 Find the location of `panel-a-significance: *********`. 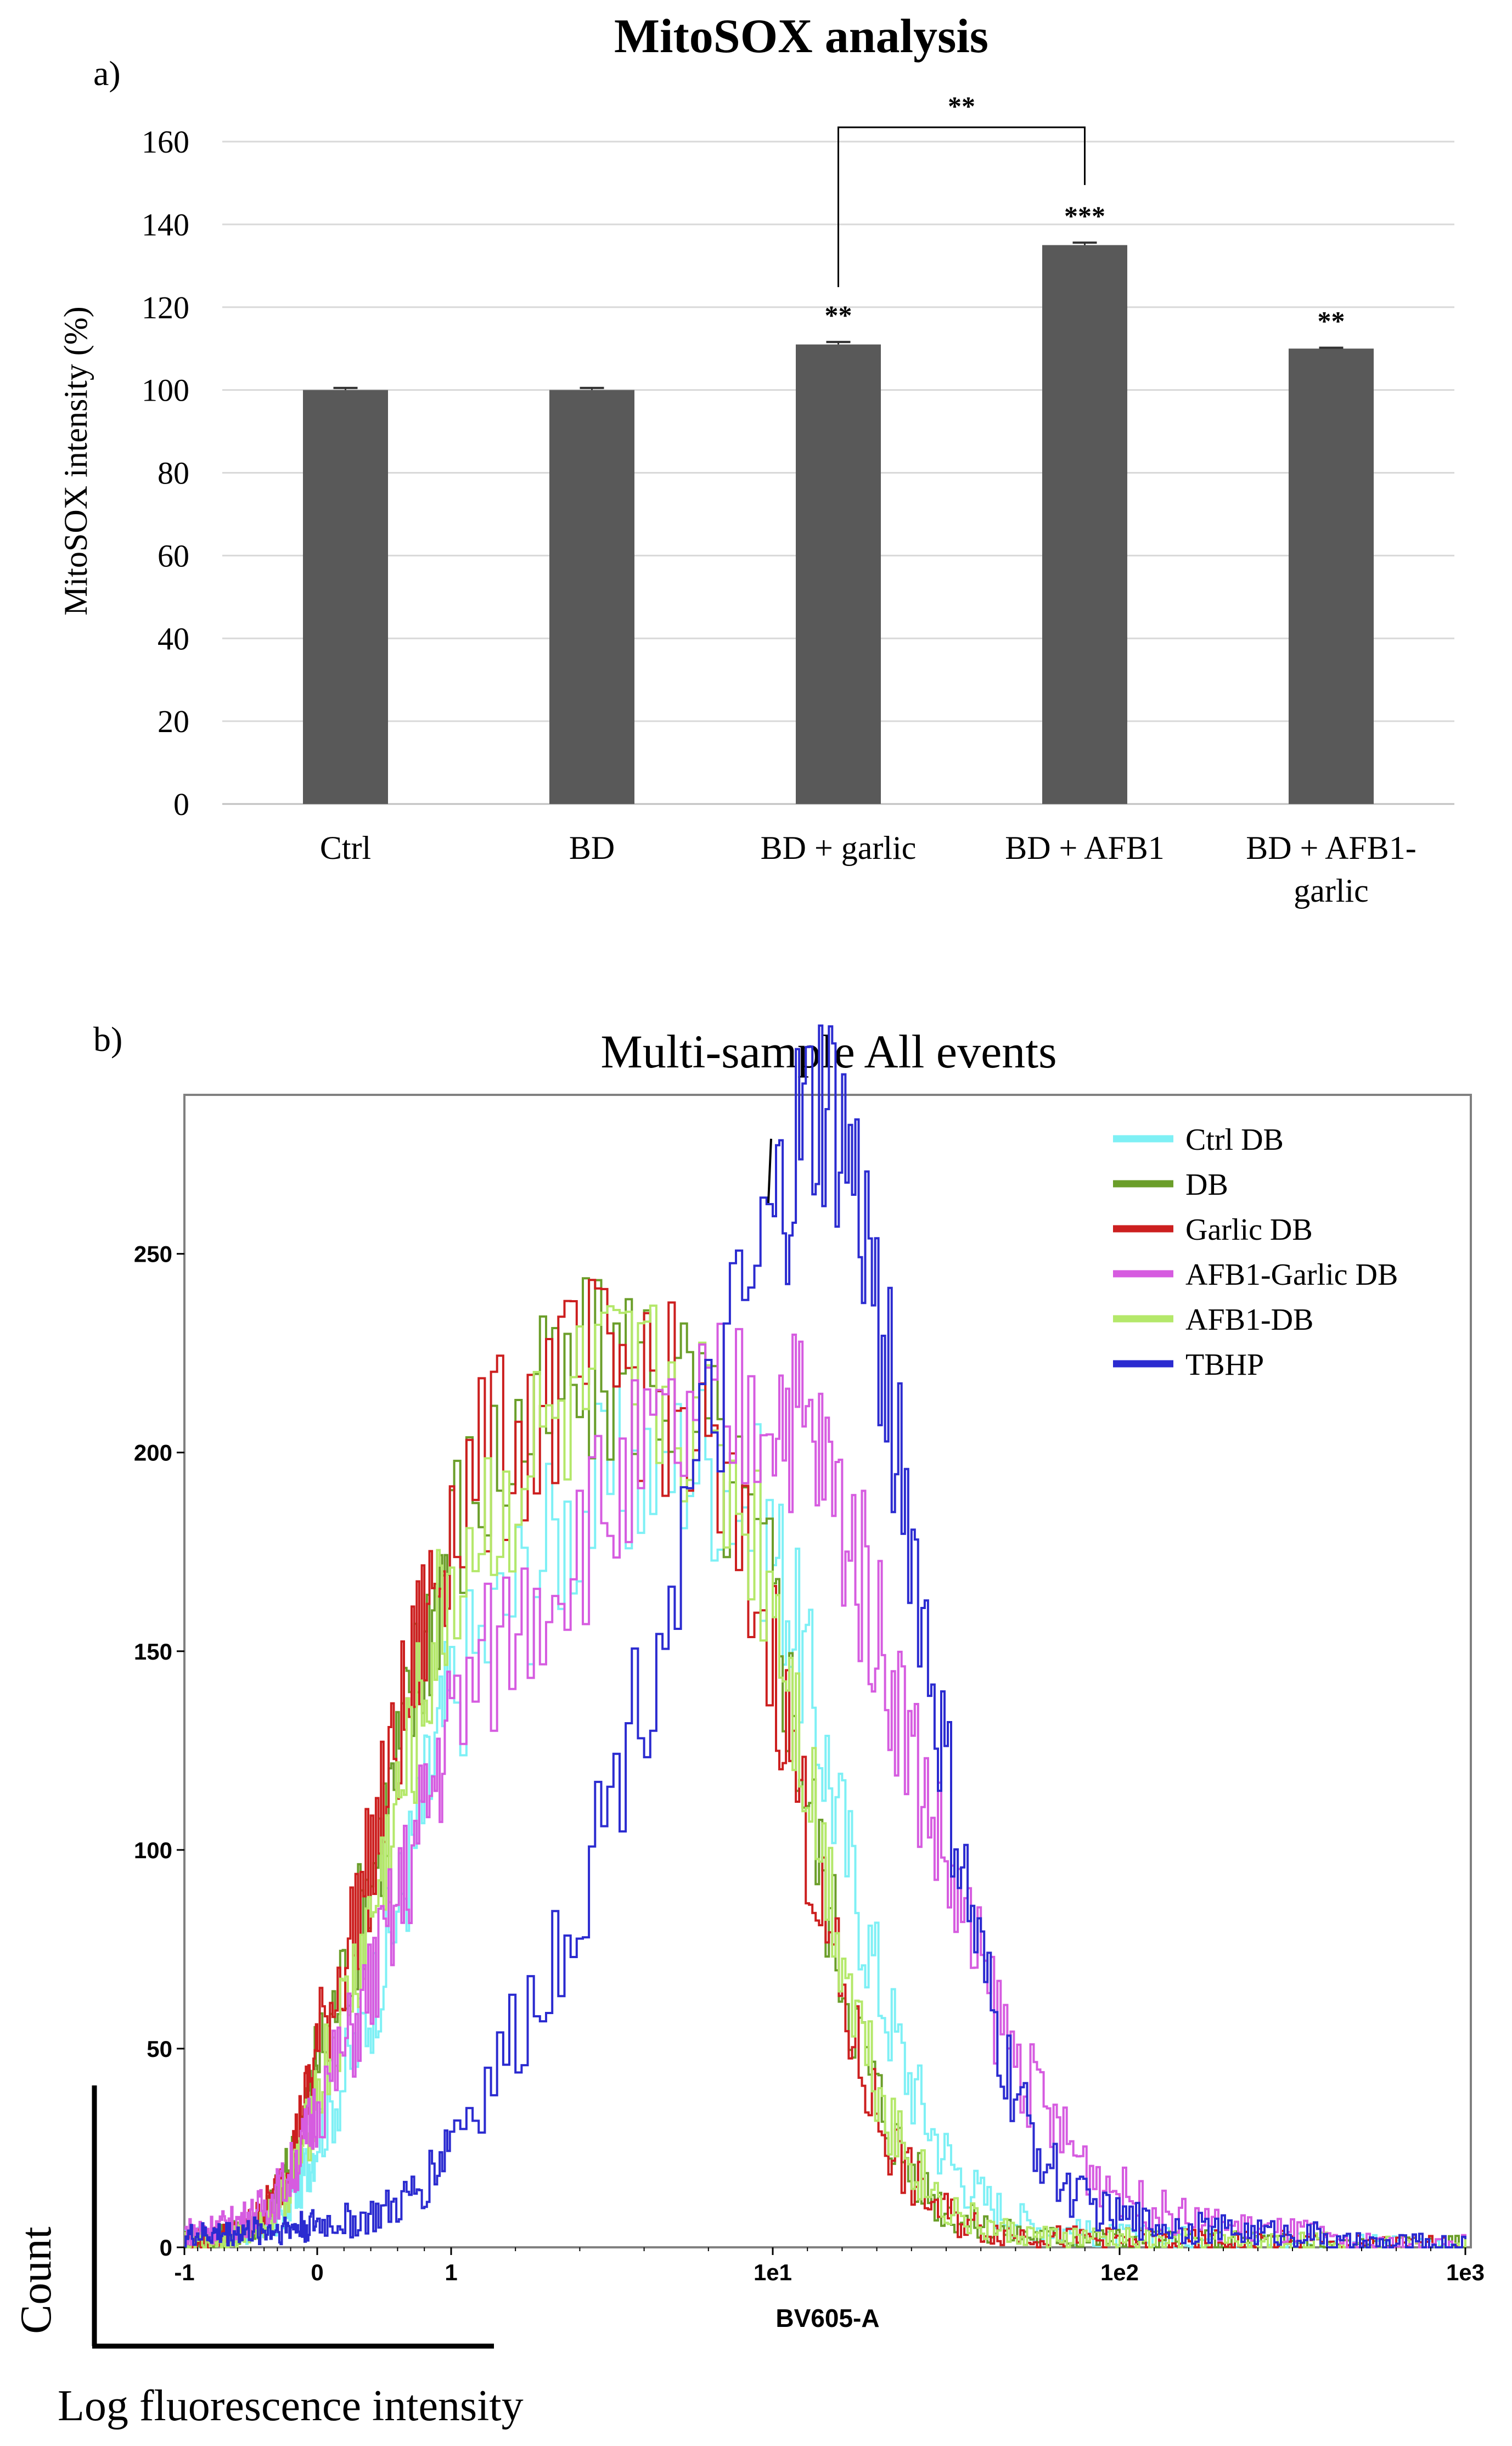

panel-a-significance: ********* is located at coordinates (1085, 213).